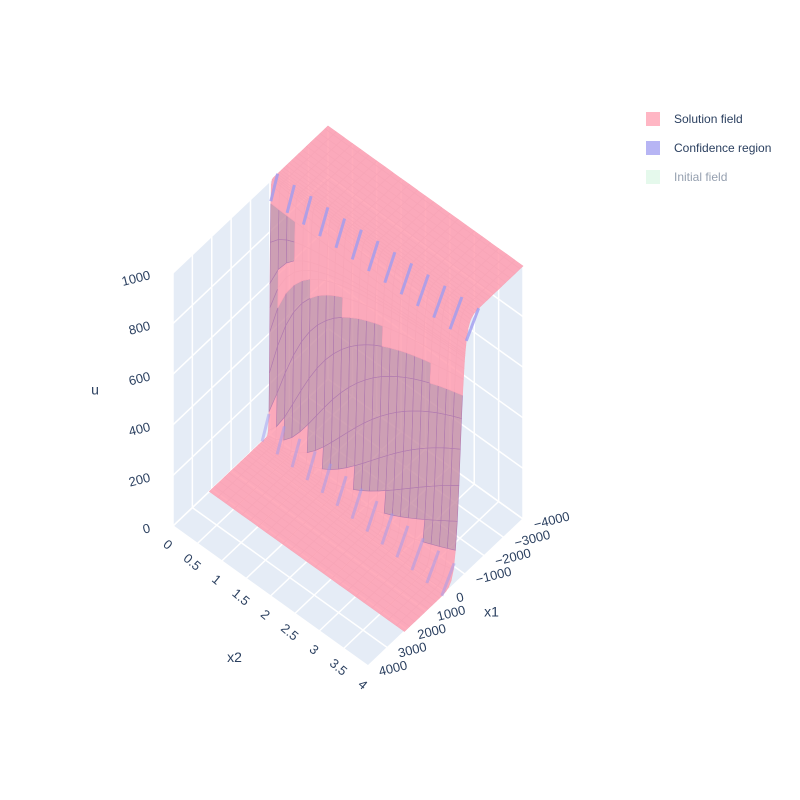 The width and height of the screenshot is (800, 800). What do you see at coordinates (460, 597) in the screenshot?
I see `x1-tick-label: 0` at bounding box center [460, 597].